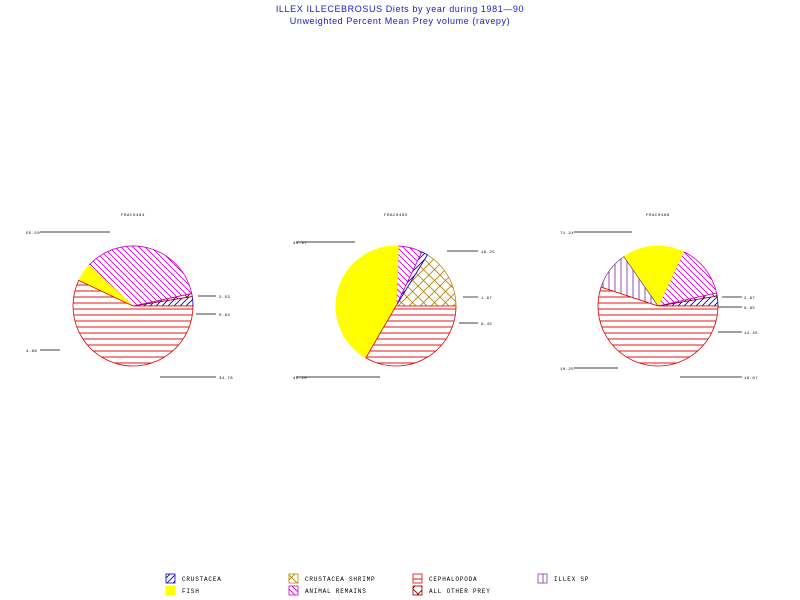 This screenshot has height=600, width=800. What do you see at coordinates (226, 379) in the screenshot?
I see `slice-value-label: 34.78` at bounding box center [226, 379].